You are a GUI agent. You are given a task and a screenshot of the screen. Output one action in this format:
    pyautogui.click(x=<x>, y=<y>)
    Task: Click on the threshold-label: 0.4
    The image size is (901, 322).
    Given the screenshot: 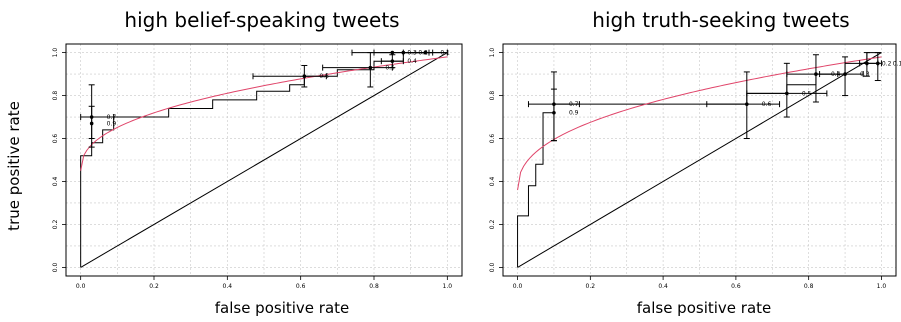 What is the action you would take?
    pyautogui.click(x=412, y=61)
    